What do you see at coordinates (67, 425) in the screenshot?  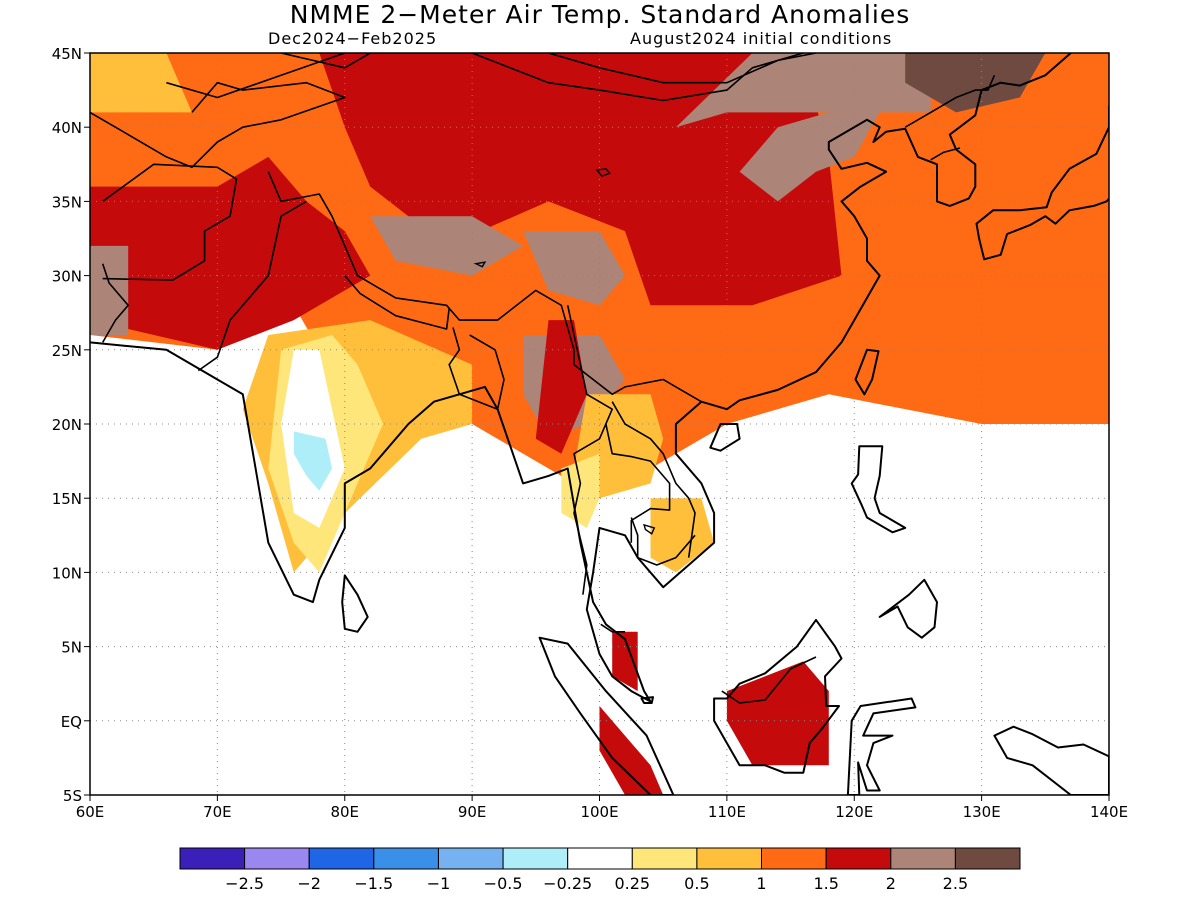 I see `lat-tick-label: 20N` at bounding box center [67, 425].